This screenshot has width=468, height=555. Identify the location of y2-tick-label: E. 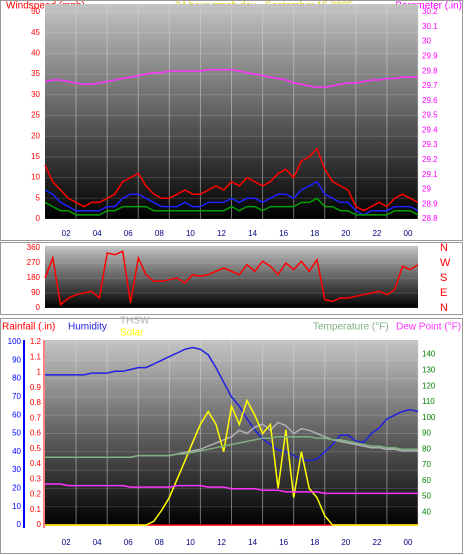
(443, 293).